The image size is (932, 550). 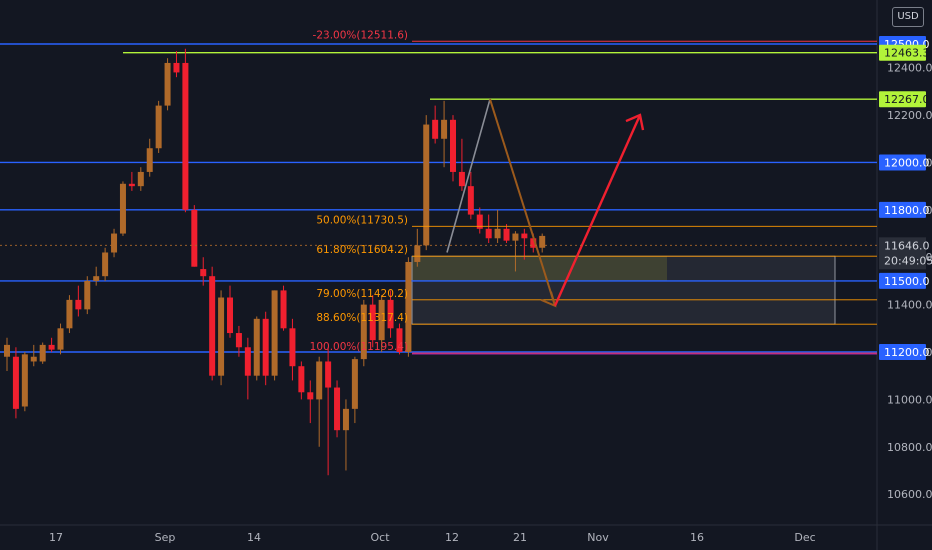 What do you see at coordinates (697, 537) in the screenshot?
I see `x-tick-label: 16` at bounding box center [697, 537].